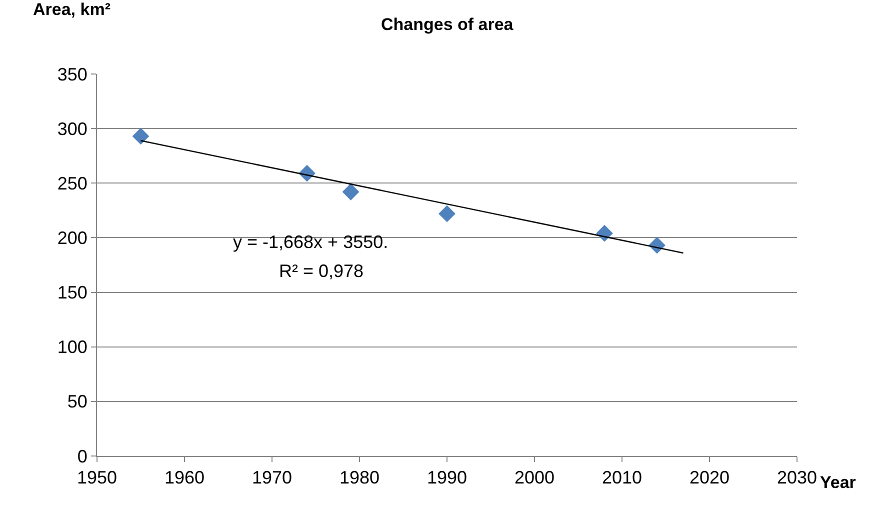 The width and height of the screenshot is (890, 508). Describe the element at coordinates (72, 238) in the screenshot. I see `y-tick-label: 200` at that location.